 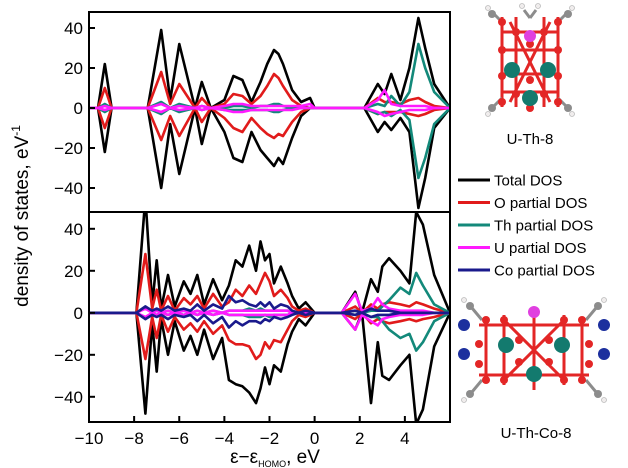 I want to click on y-tick-label-bottom: −20, so click(x=68, y=355).